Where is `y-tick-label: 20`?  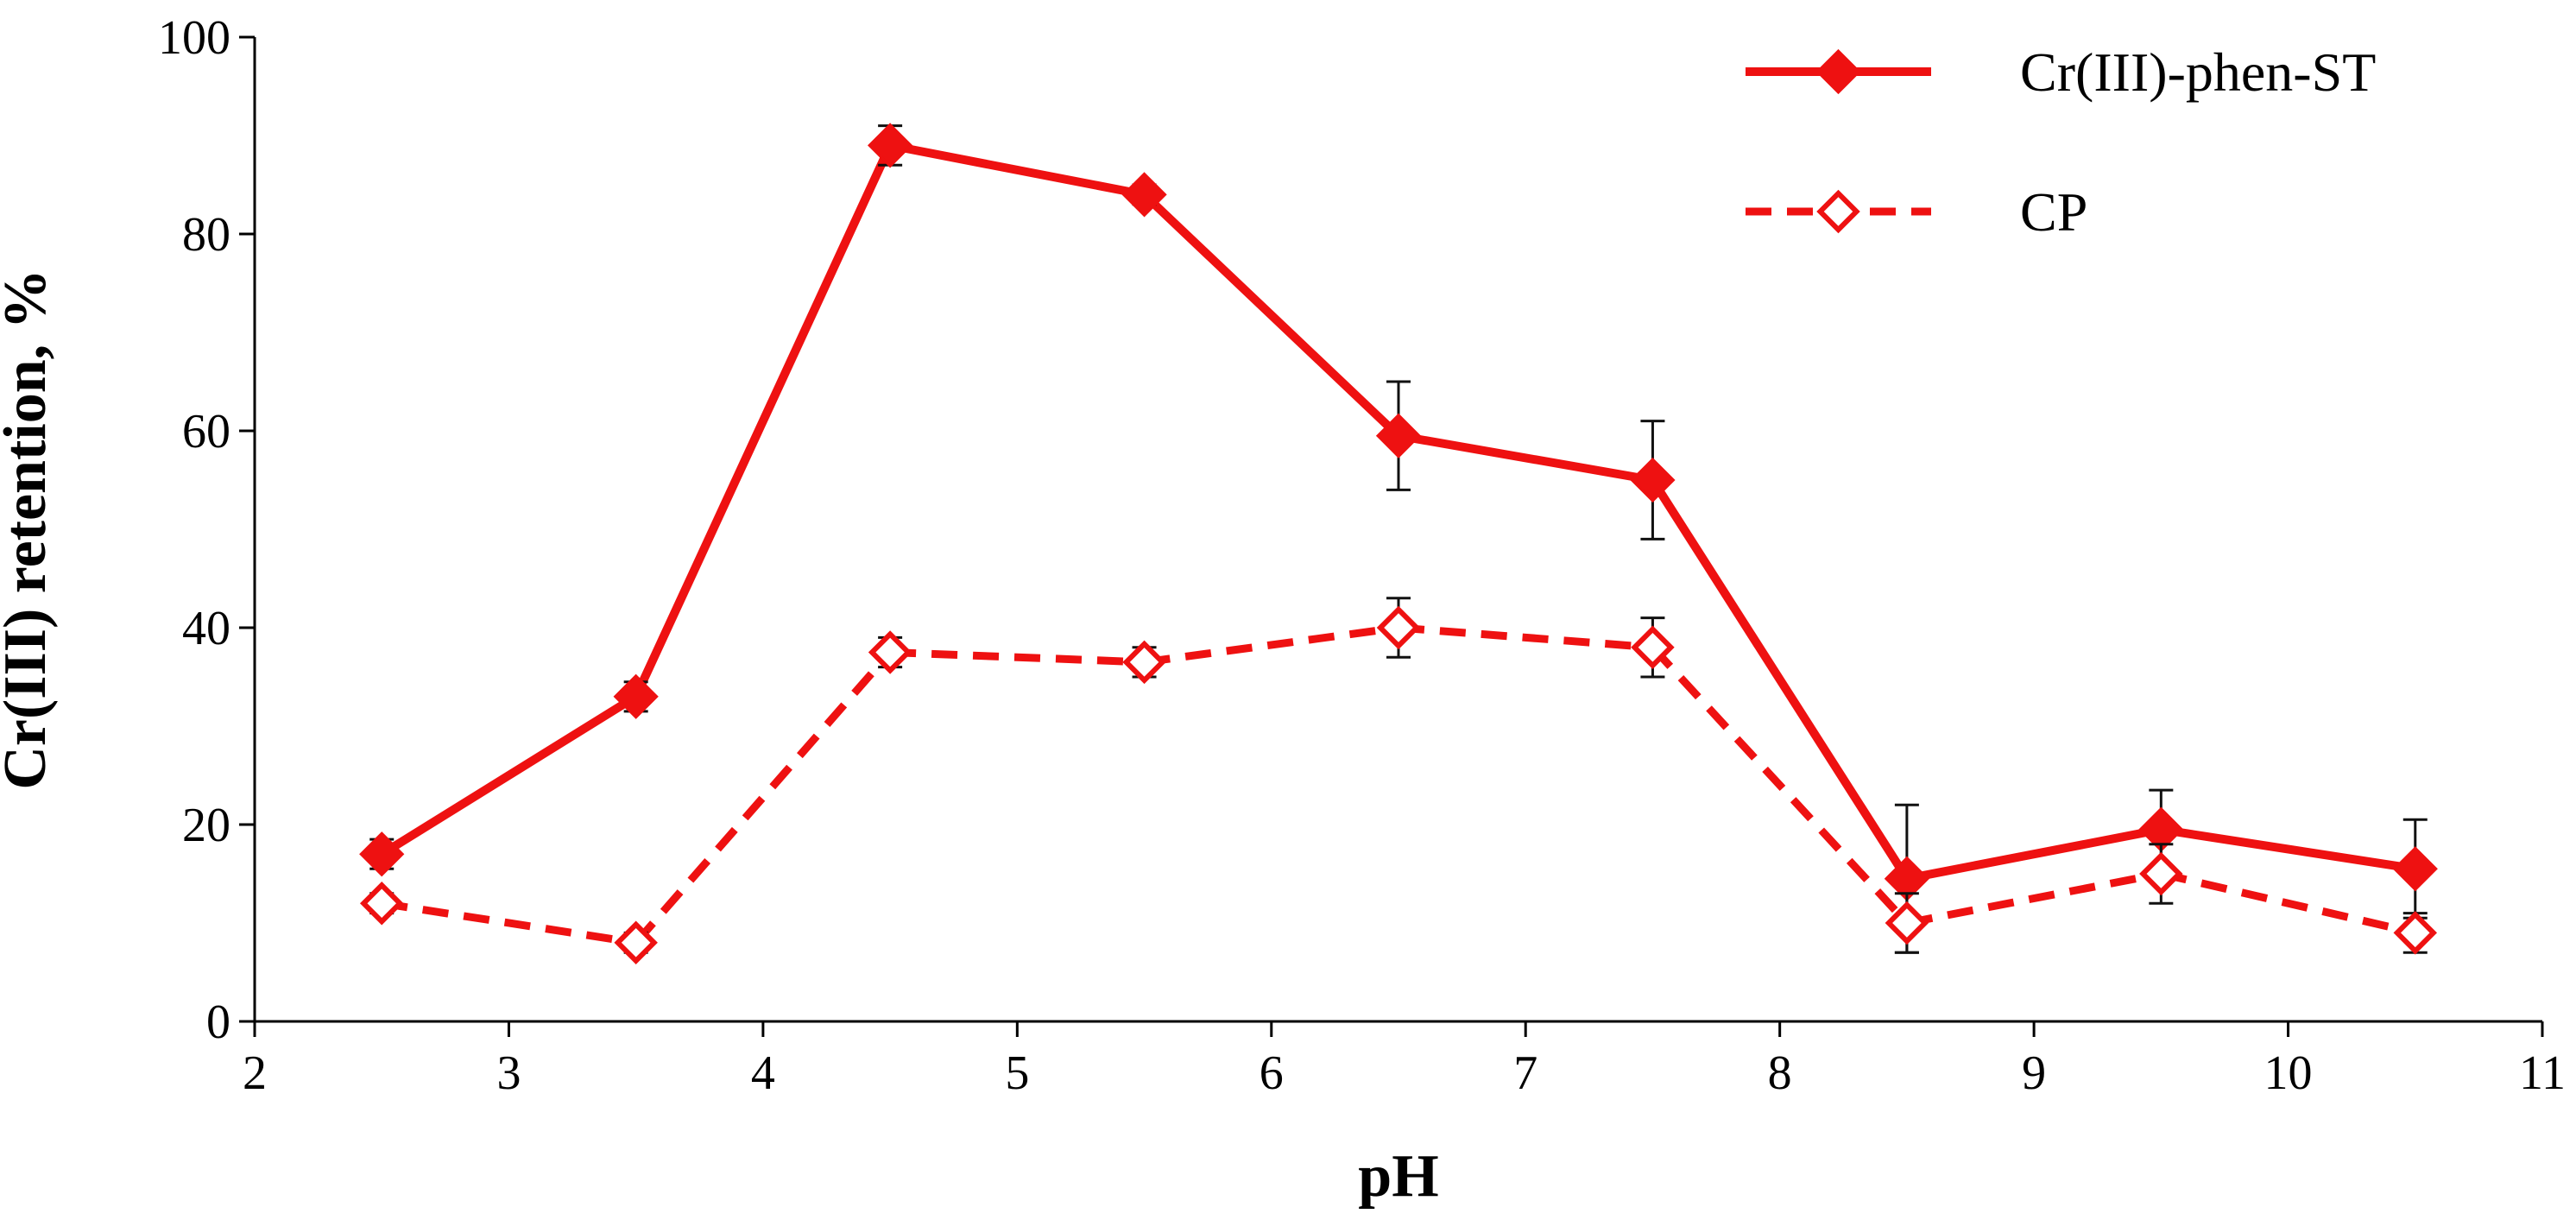
y-tick-label: 20 is located at coordinates (206, 825).